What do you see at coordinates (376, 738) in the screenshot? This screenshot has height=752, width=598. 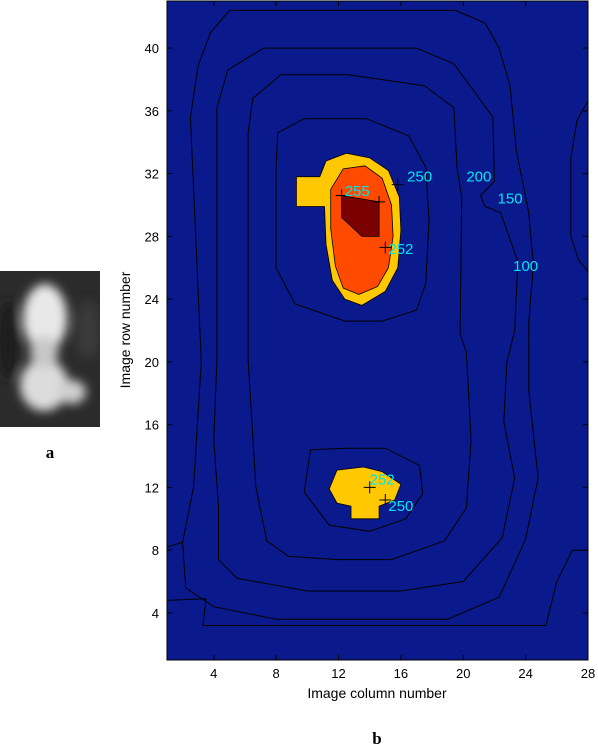 I see `panel-label-b: b` at bounding box center [376, 738].